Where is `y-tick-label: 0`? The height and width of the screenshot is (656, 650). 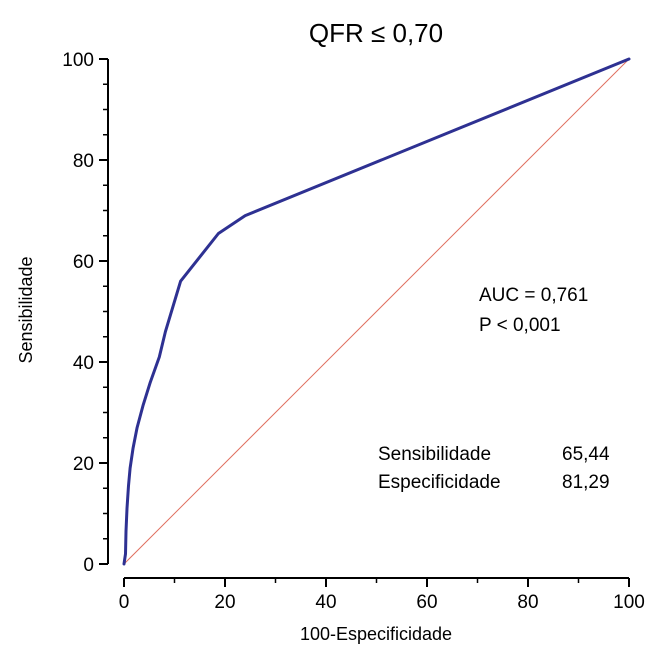 y-tick-label: 0 is located at coordinates (88, 565).